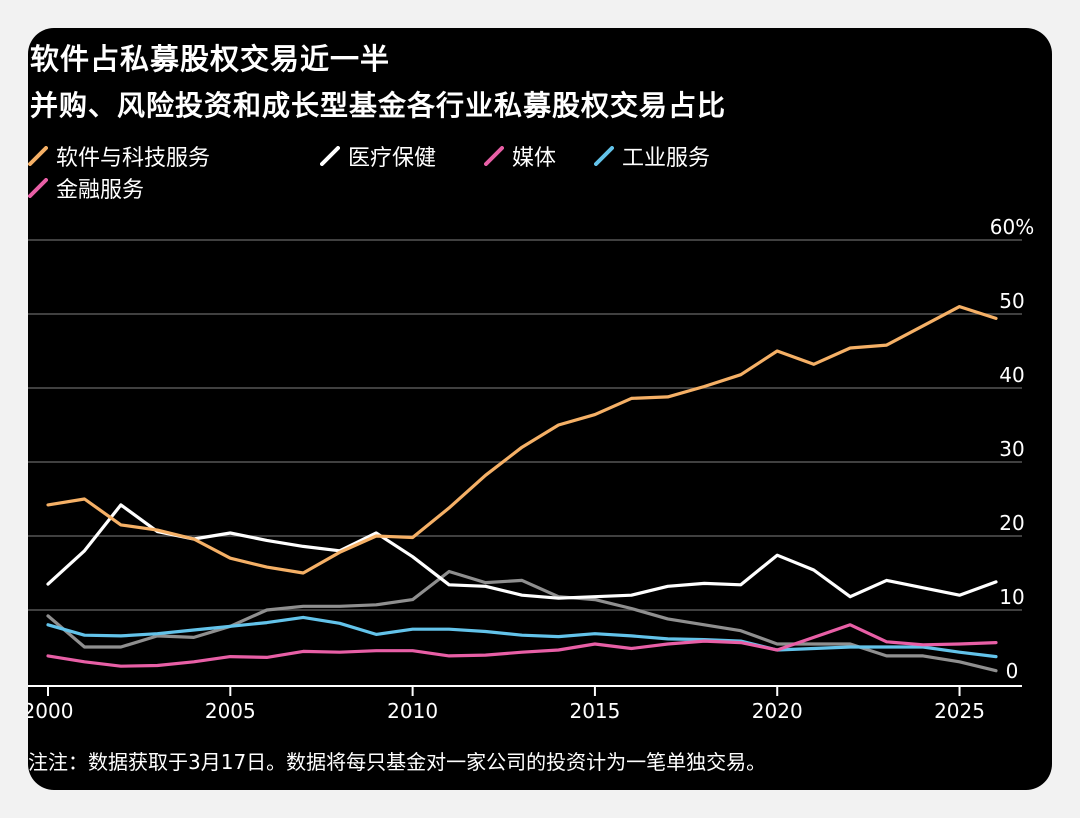 The width and height of the screenshot is (1080, 818). I want to click on y-tick-label-60: 60%, so click(1012, 227).